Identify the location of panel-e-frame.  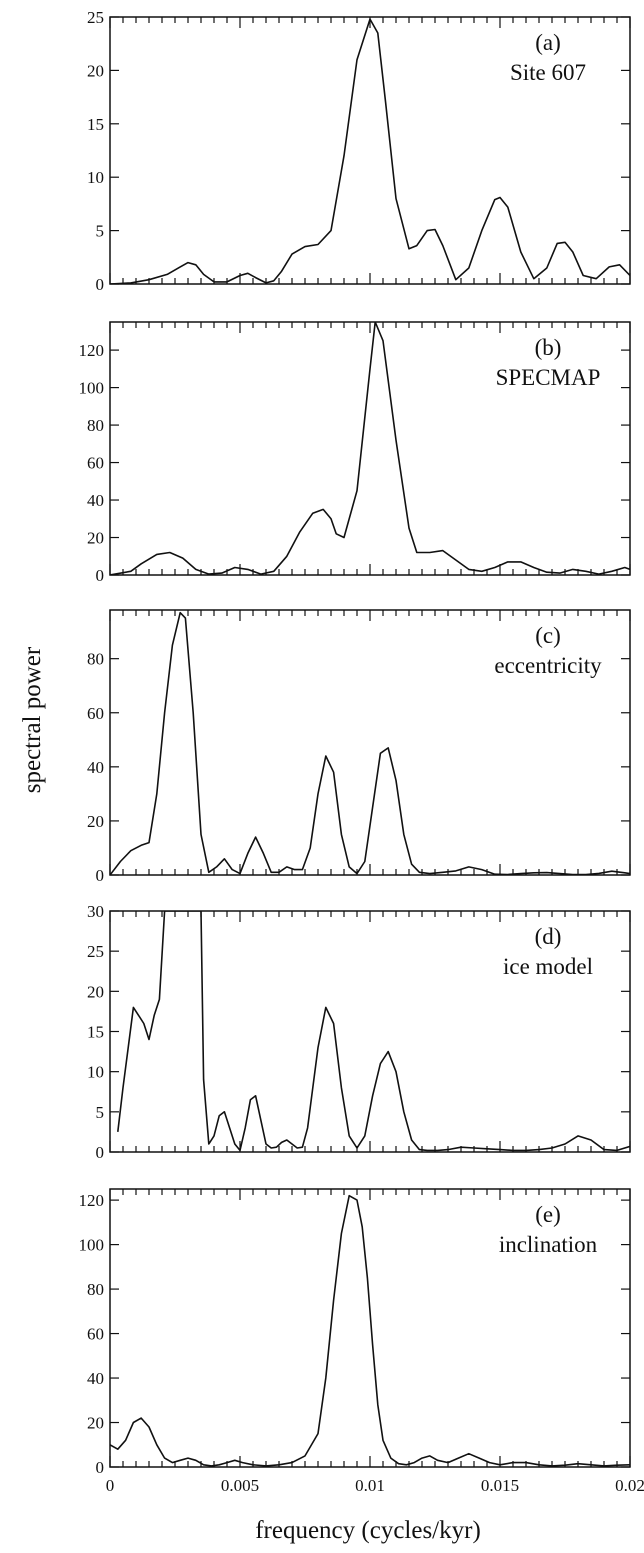
(370, 1328).